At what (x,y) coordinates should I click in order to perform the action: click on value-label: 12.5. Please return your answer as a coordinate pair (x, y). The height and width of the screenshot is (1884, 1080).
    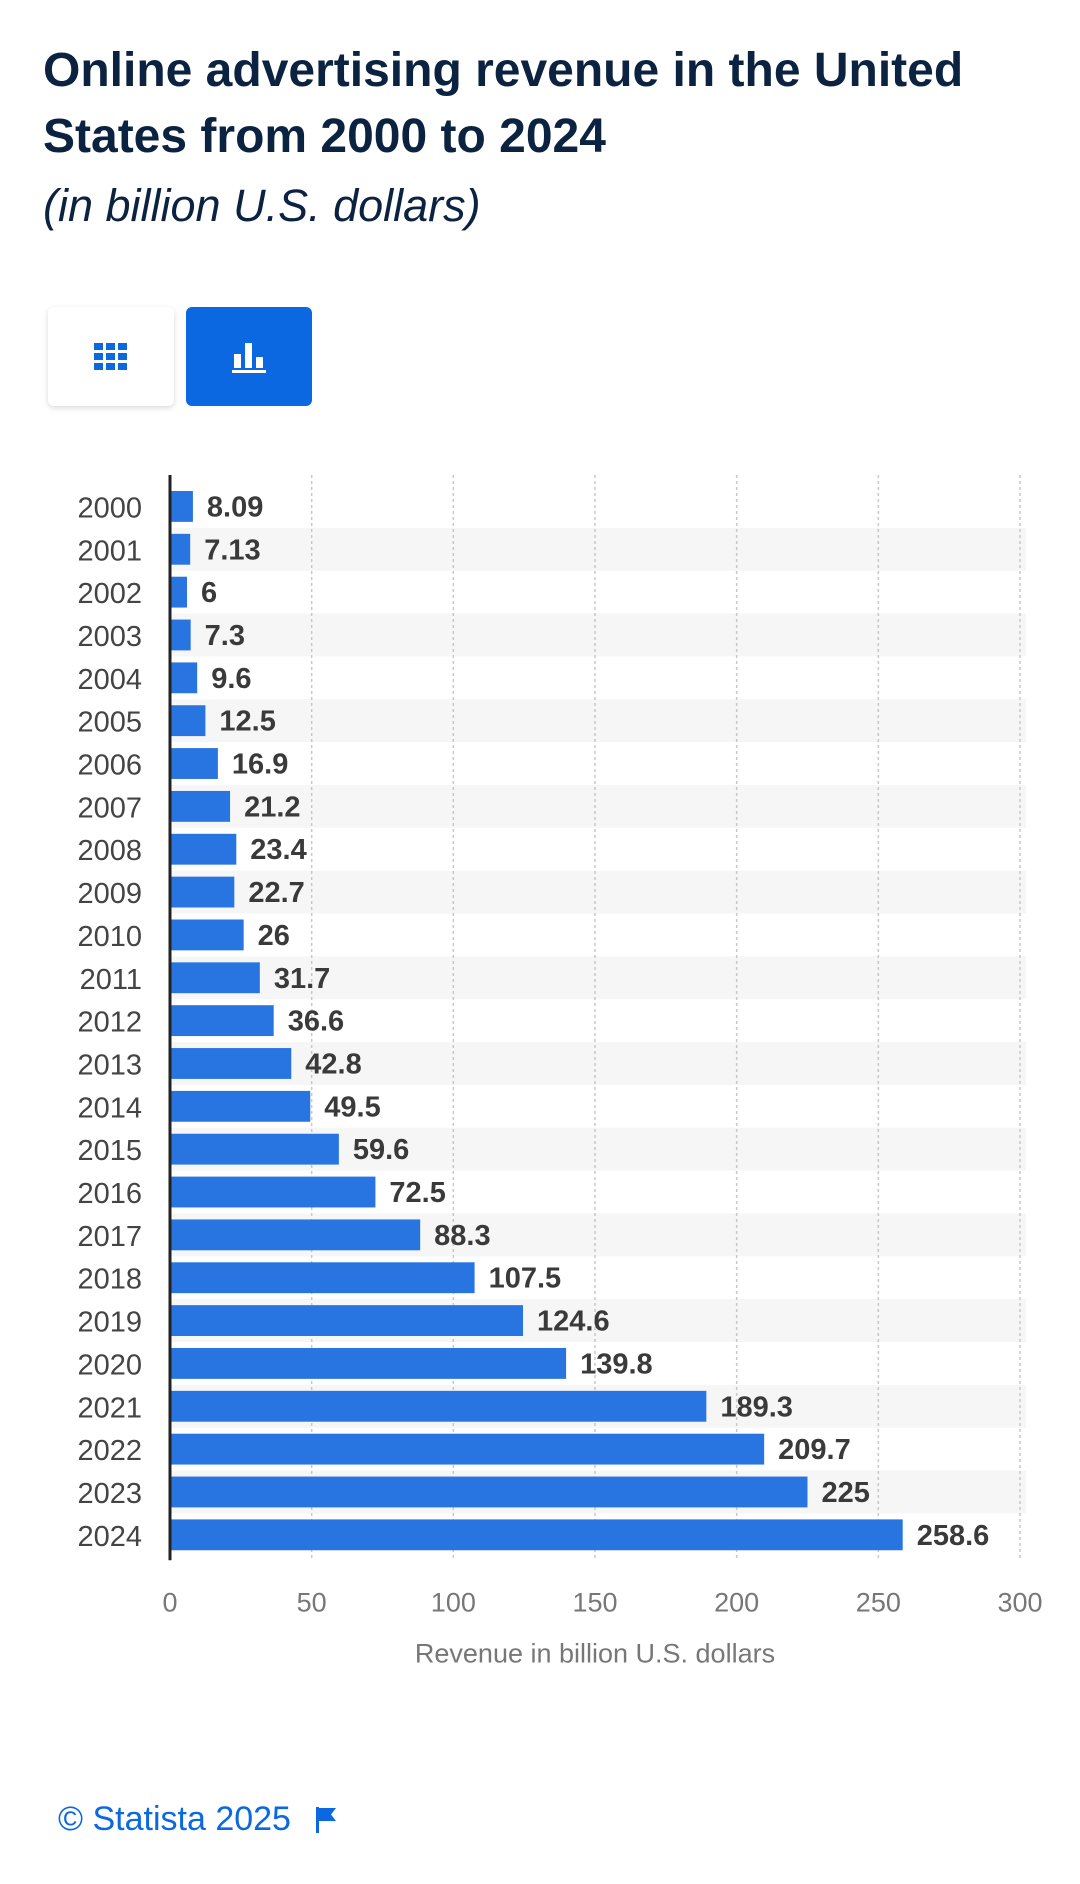
    Looking at the image, I should click on (247, 722).